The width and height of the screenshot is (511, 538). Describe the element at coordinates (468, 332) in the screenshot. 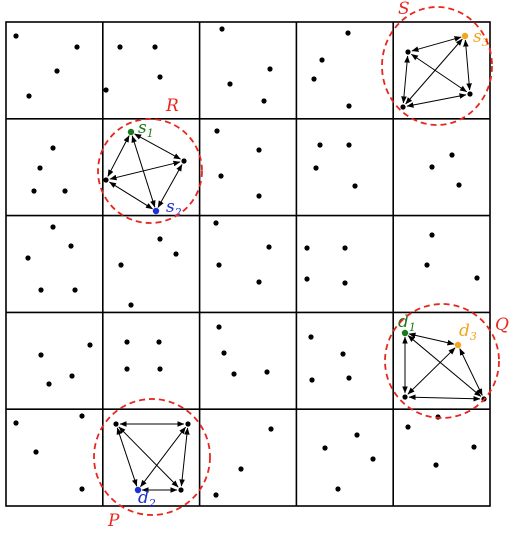

I see `label-d3: d3` at that location.